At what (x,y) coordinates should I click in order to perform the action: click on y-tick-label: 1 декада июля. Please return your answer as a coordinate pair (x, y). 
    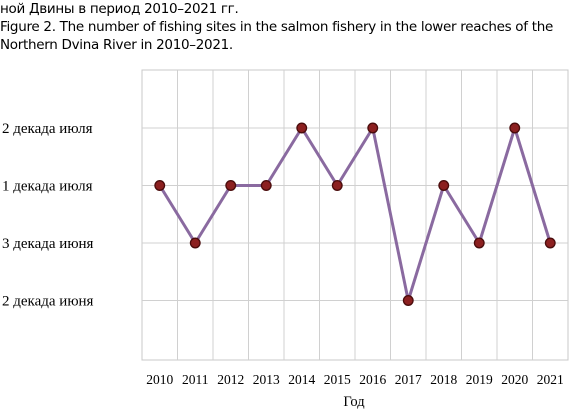
    Looking at the image, I should click on (47, 187).